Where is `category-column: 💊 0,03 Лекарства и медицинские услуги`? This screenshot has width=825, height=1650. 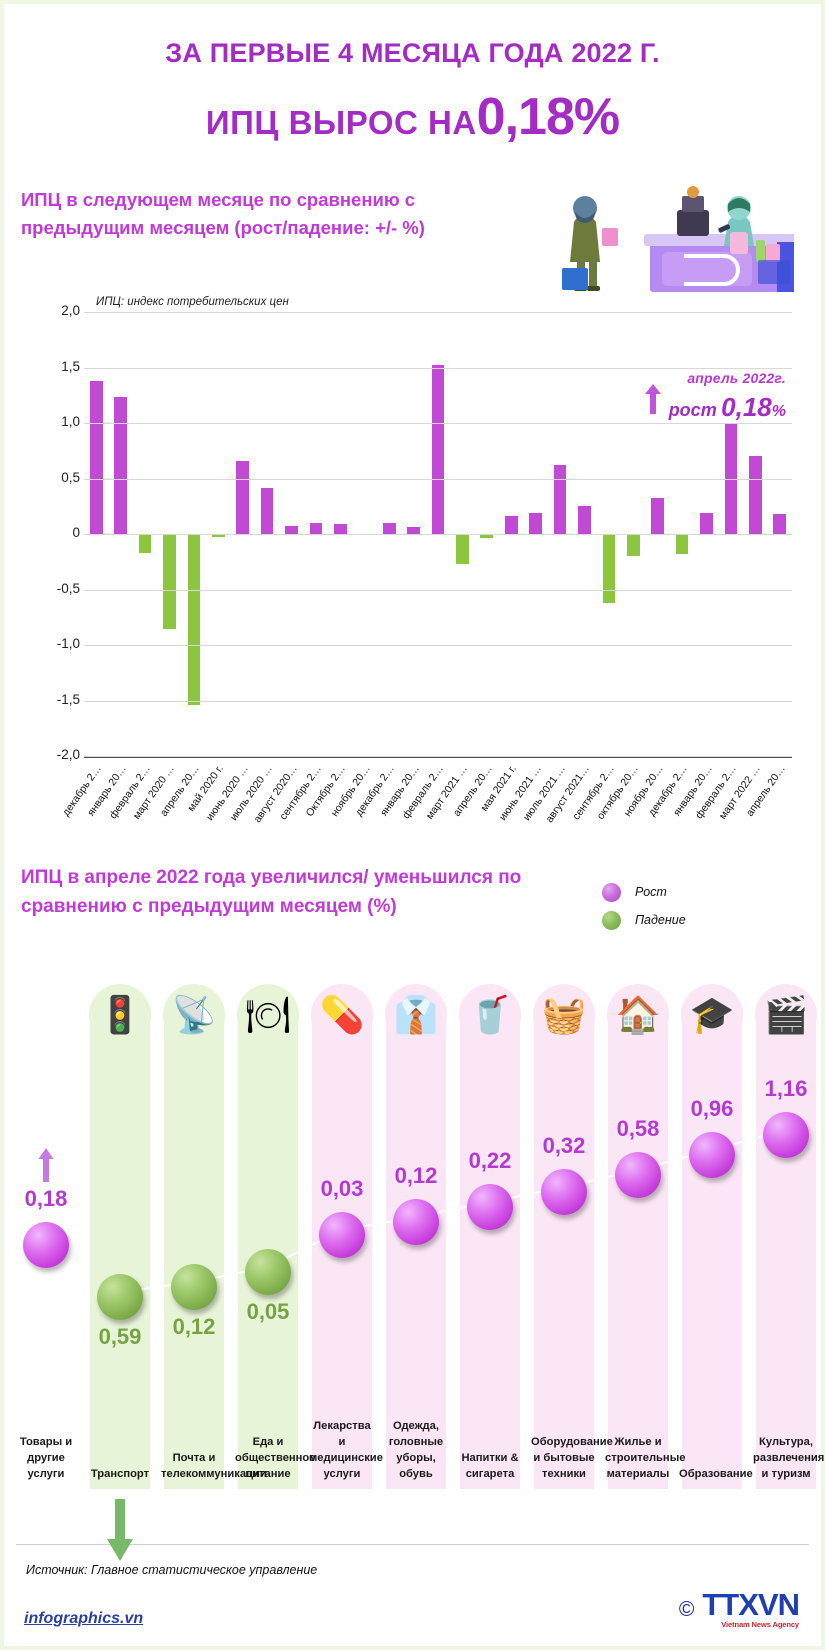 category-column: 💊 0,03 Лекарства и медицинские услуги is located at coordinates (344, 1236).